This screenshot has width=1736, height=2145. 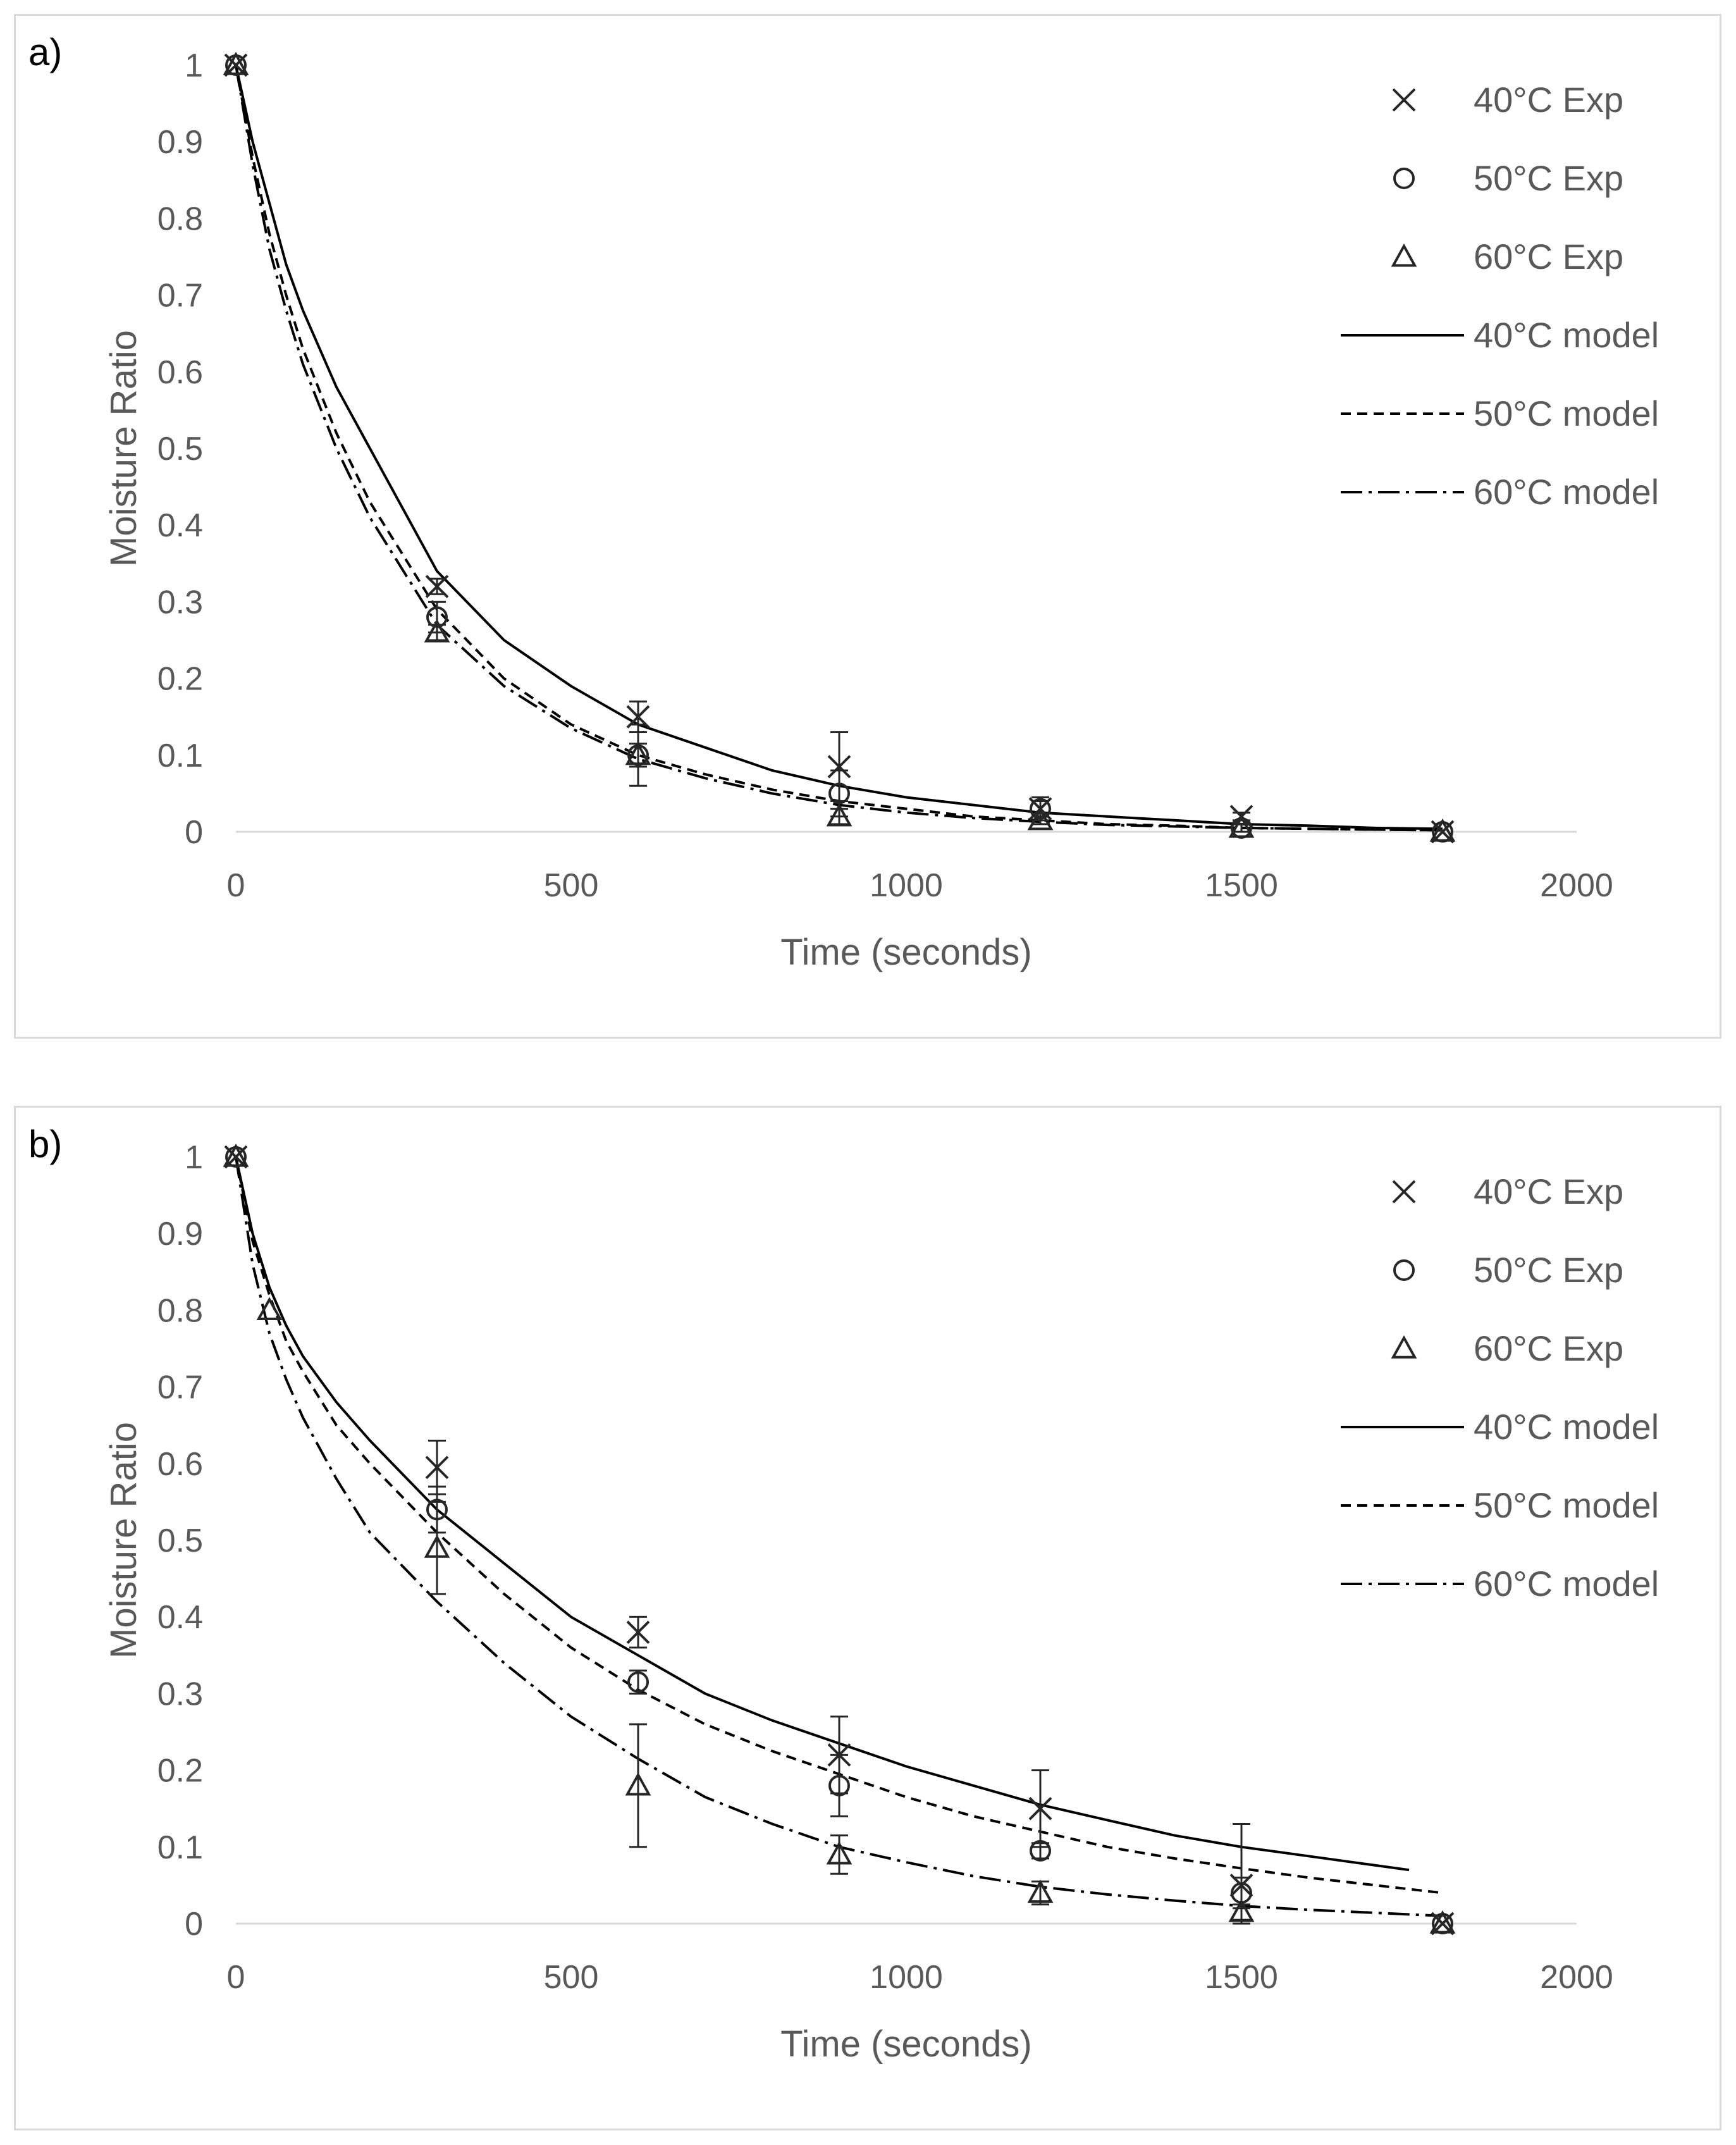 I want to click on chart-a-x-tick-label: 500, so click(x=571, y=885).